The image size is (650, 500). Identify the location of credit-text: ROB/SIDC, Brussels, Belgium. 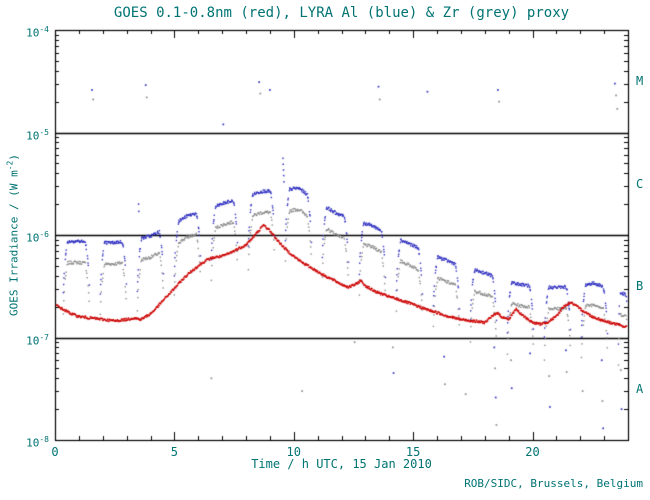
(553, 483).